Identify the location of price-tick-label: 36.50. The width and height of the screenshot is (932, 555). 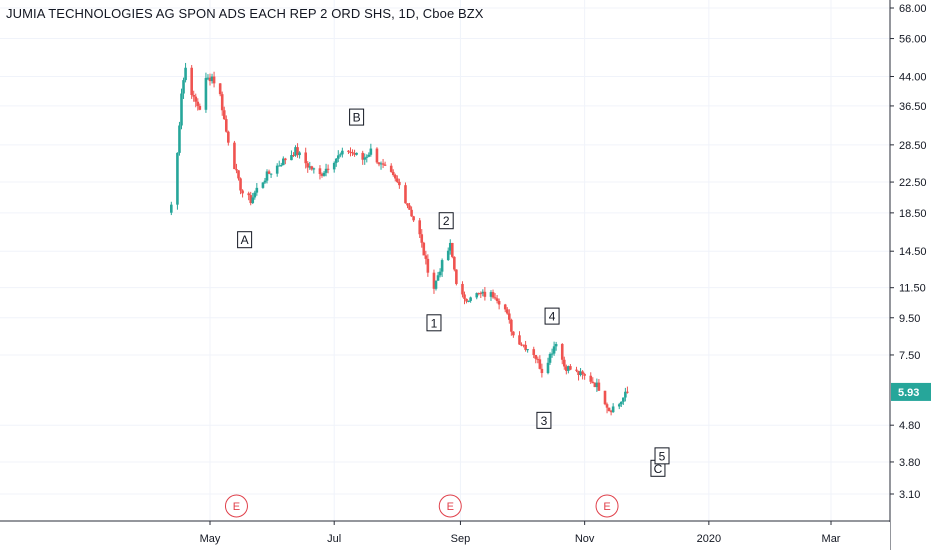
(913, 107).